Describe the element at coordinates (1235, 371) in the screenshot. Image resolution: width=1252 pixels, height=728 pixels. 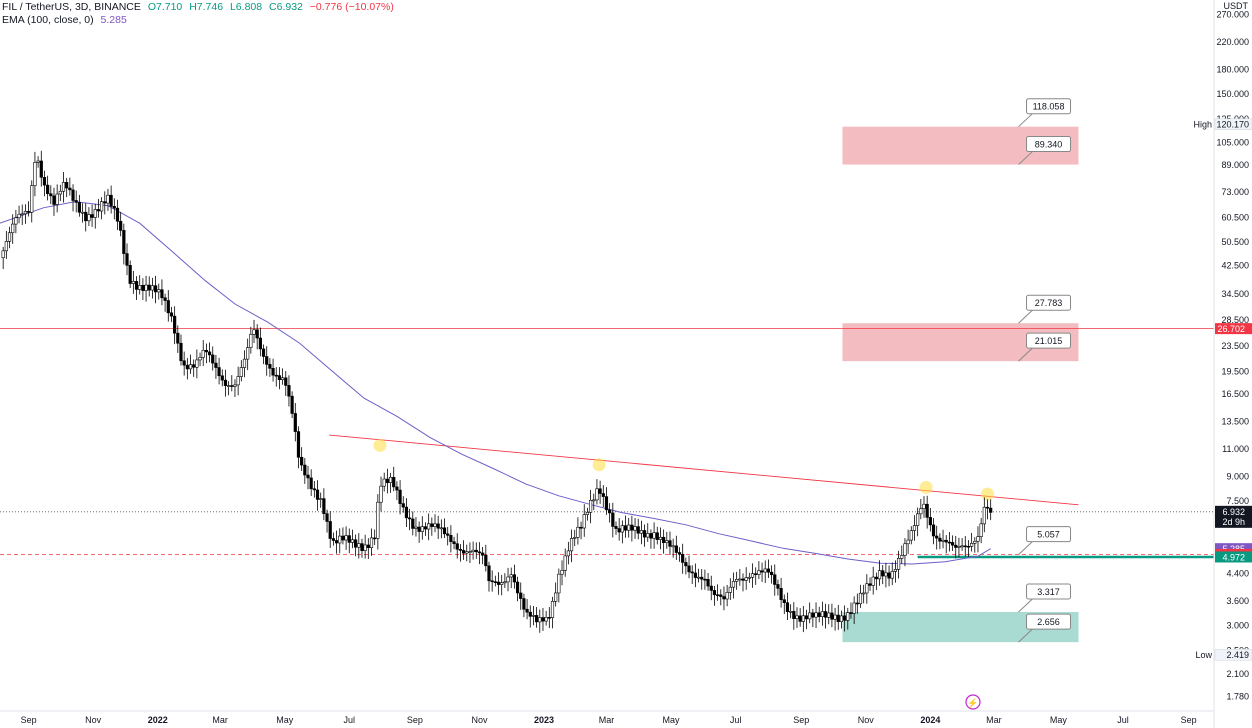
I see `y-tick-label: 19.500` at that location.